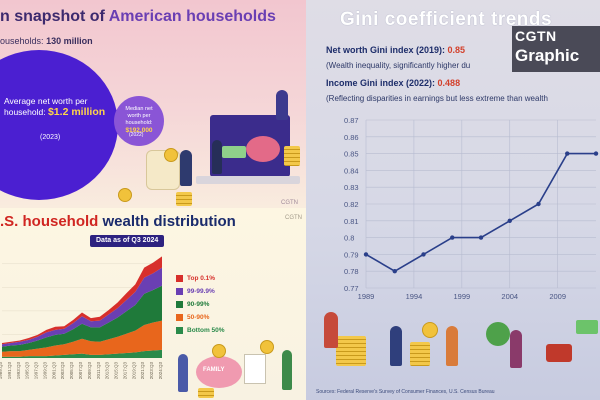  I want to click on y-tick-label: 0.82, so click(351, 204).